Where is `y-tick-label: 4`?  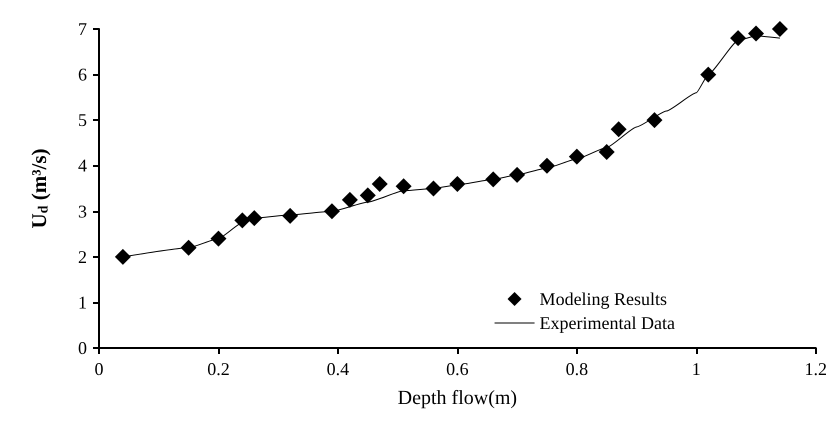 y-tick-label: 4 is located at coordinates (82, 166).